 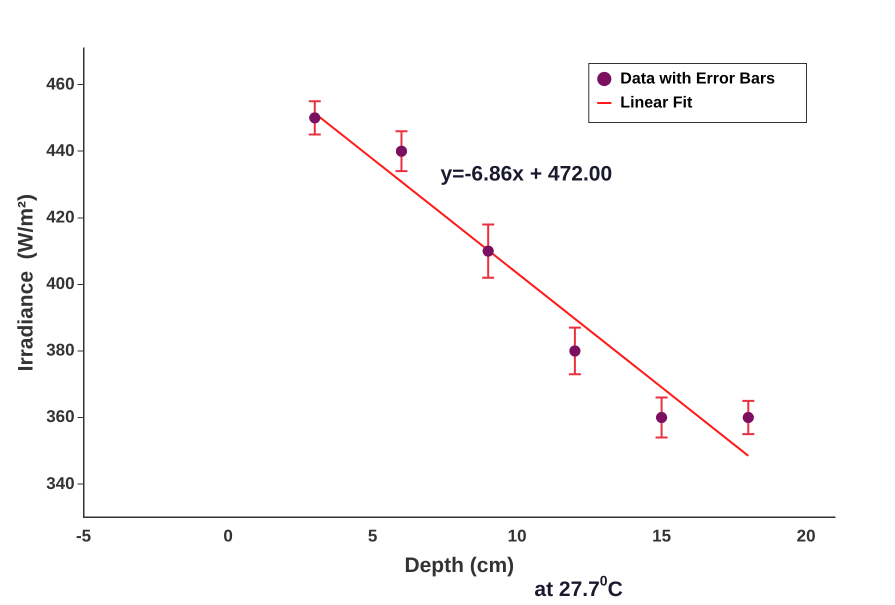 What do you see at coordinates (60, 350) in the screenshot?
I see `y-tick-label: 380` at bounding box center [60, 350].